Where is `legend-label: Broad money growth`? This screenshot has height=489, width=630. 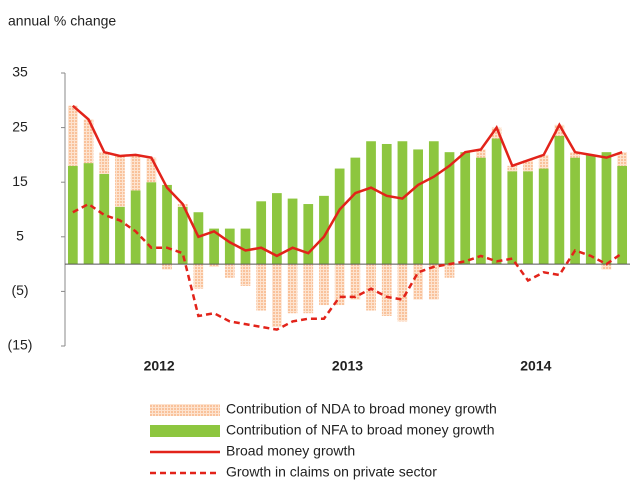
legend-label: Broad money growth is located at coordinates (290, 451).